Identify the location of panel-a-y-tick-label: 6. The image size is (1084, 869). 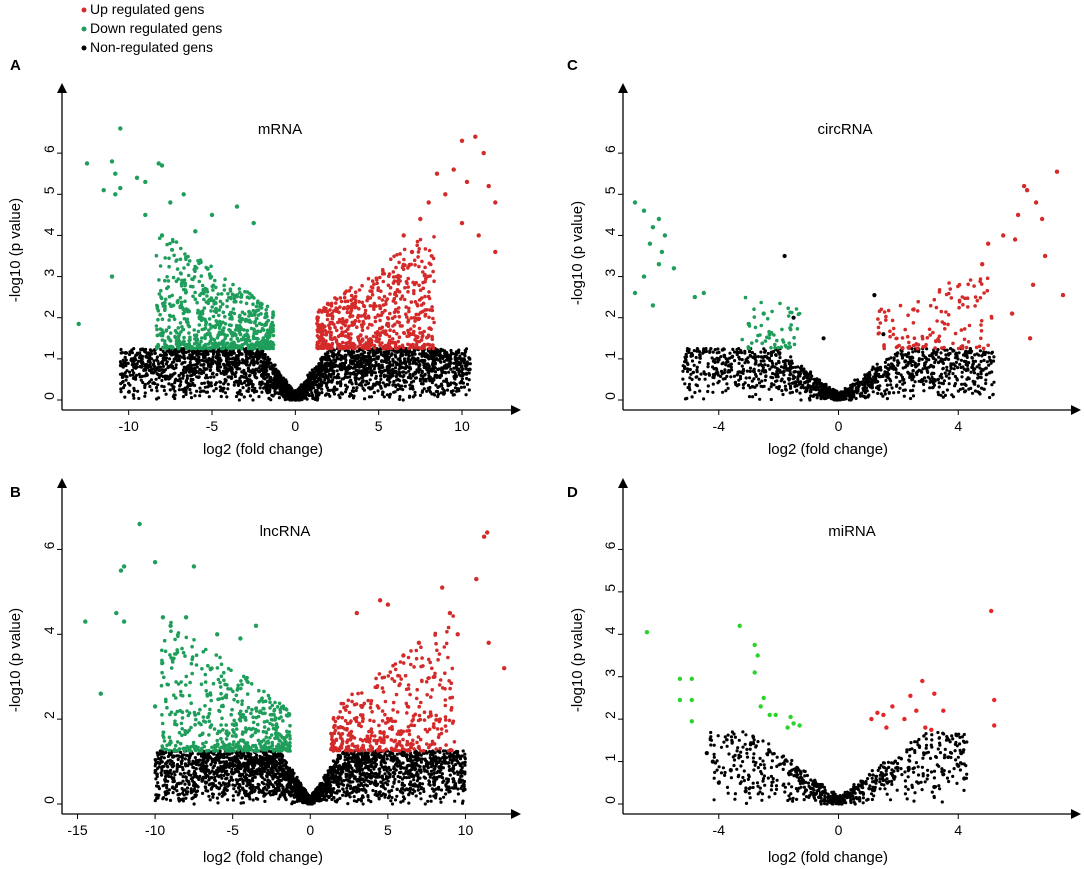
(49, 149).